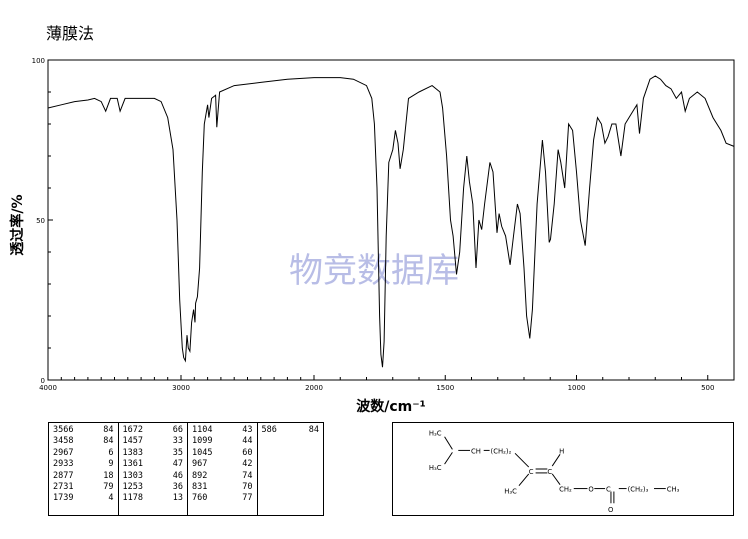  Describe the element at coordinates (83, 487) in the screenshot. I see `peak-table-row: 2731 79` at that location.